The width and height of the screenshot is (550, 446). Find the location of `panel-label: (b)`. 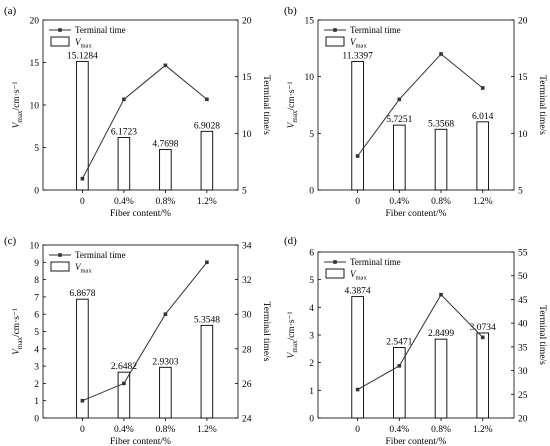

panel-label: (b) is located at coordinates (290, 11).